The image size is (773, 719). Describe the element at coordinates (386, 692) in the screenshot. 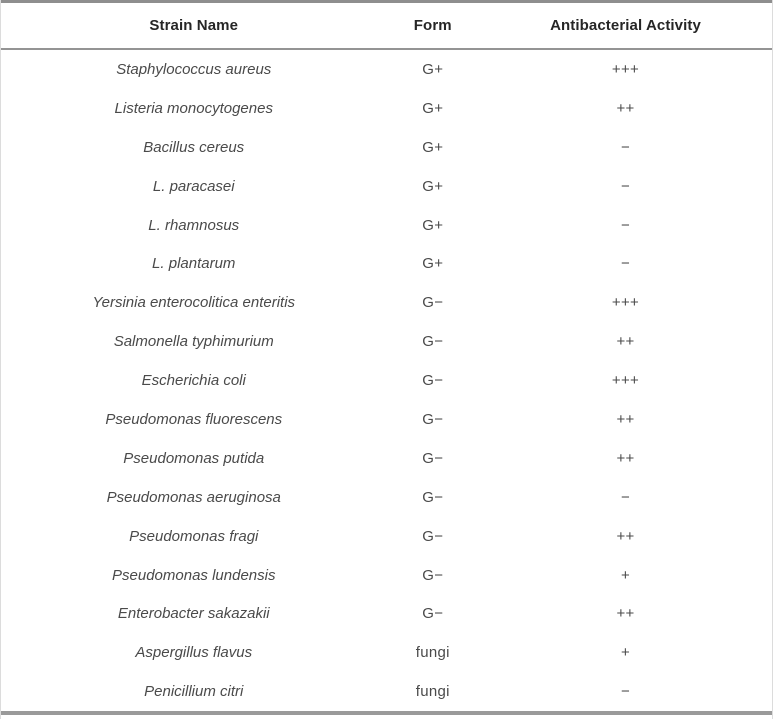

I see `table-row: Penicillium citri fungi −` at that location.